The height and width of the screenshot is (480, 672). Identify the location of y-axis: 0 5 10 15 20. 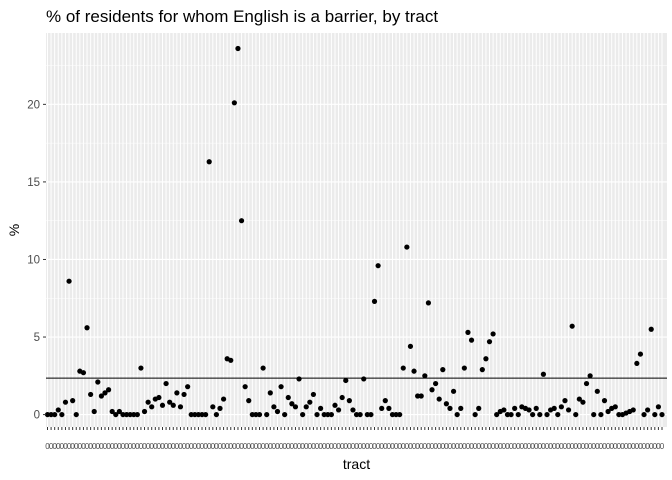
(36, 260).